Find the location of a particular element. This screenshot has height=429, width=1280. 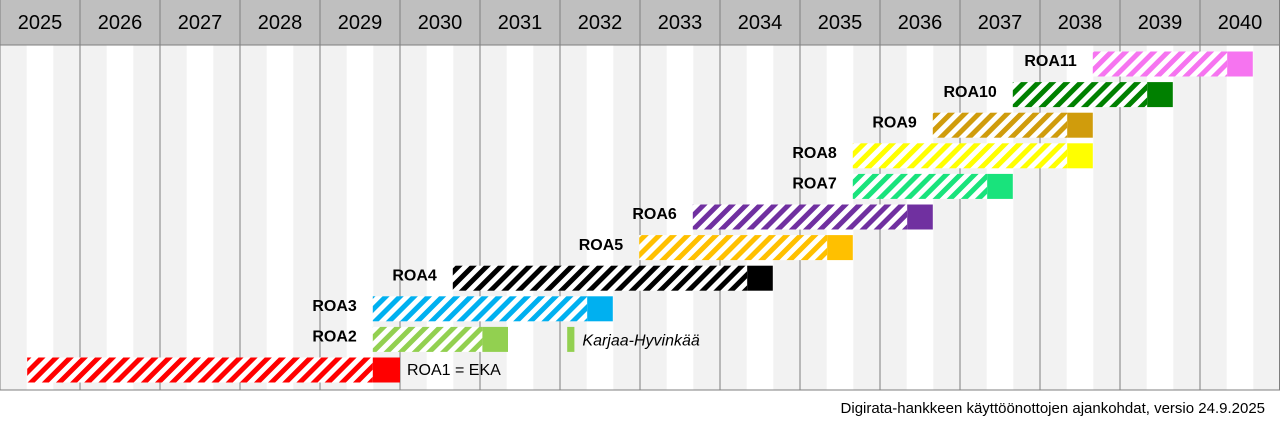

bar-label: ROA7 is located at coordinates (814, 184).